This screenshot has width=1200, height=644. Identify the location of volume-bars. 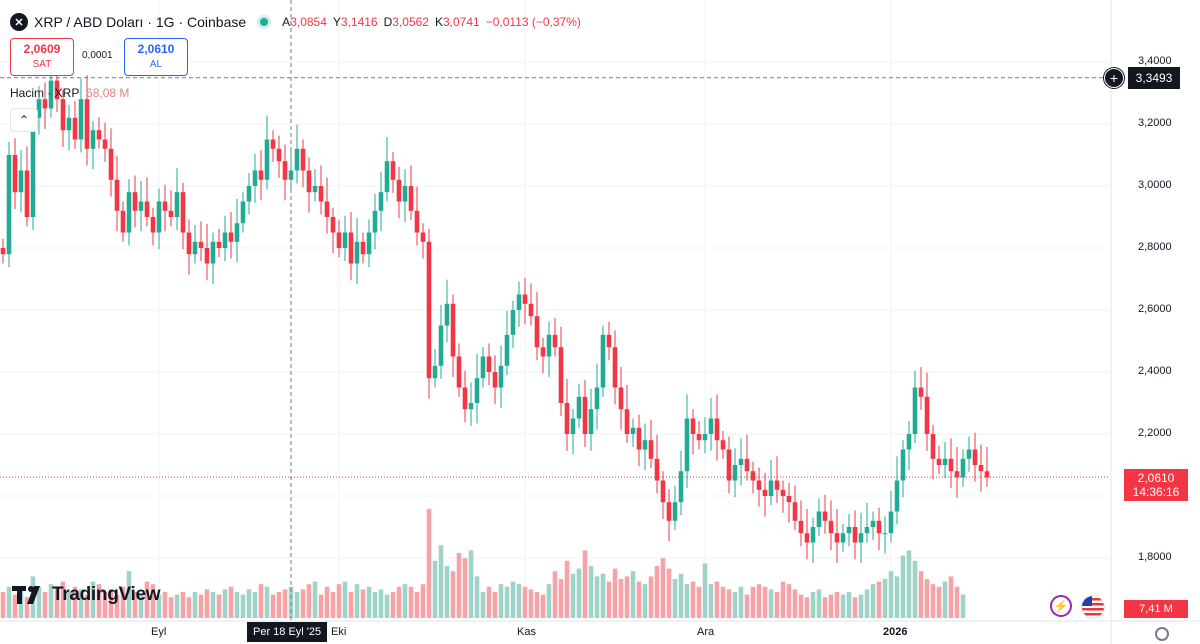
(483, 563).